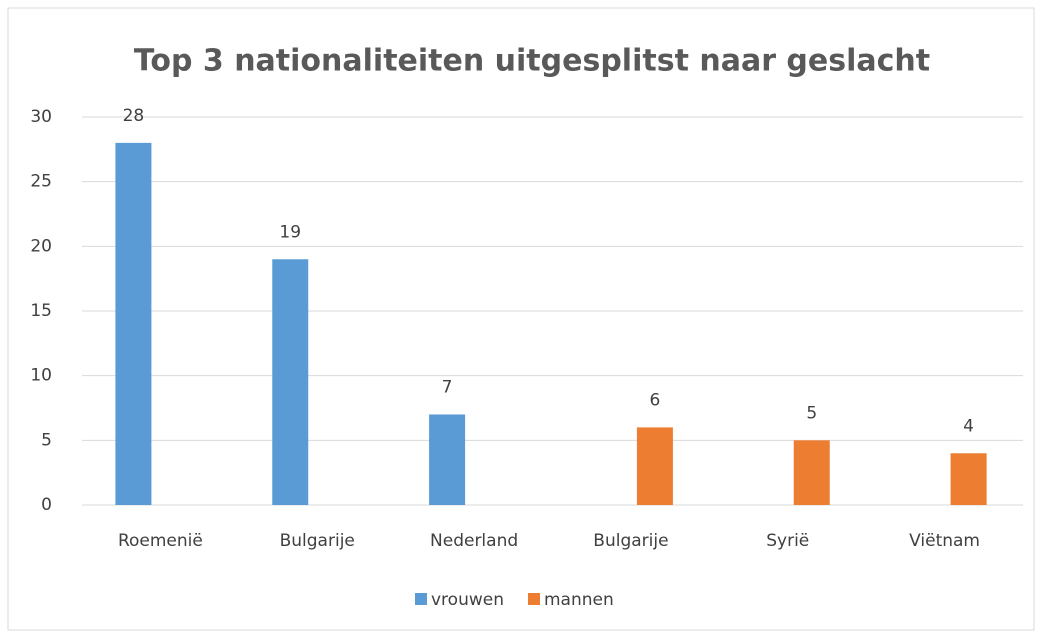 The image size is (1041, 635). I want to click on data-label: 5, so click(811, 413).